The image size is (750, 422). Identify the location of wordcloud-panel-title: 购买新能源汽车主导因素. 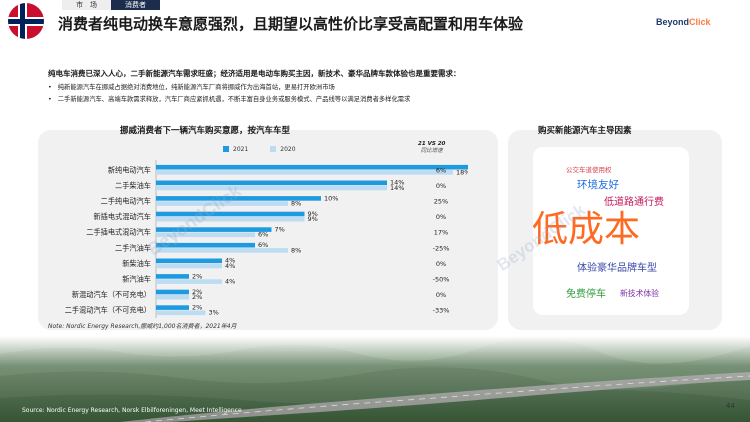
(585, 131).